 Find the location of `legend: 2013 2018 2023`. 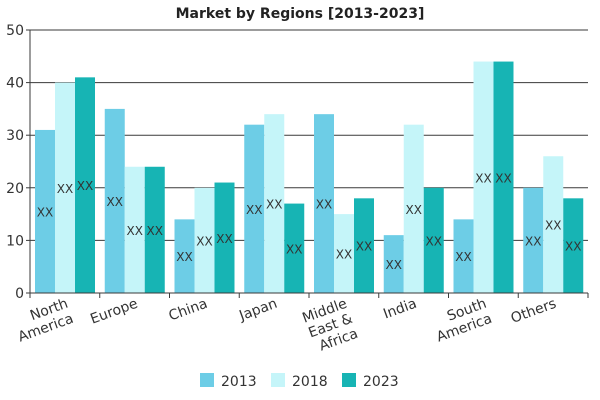

legend: 2013 2018 2023 is located at coordinates (299, 381).